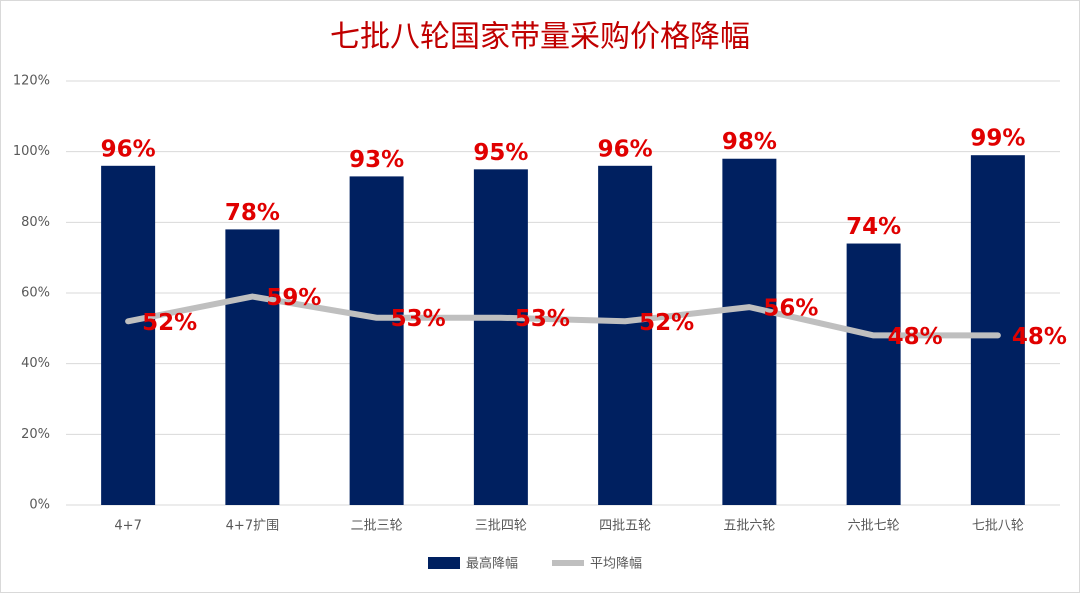 The height and width of the screenshot is (593, 1080). What do you see at coordinates (293, 298) in the screenshot?
I see `data-label: 59%` at bounding box center [293, 298].